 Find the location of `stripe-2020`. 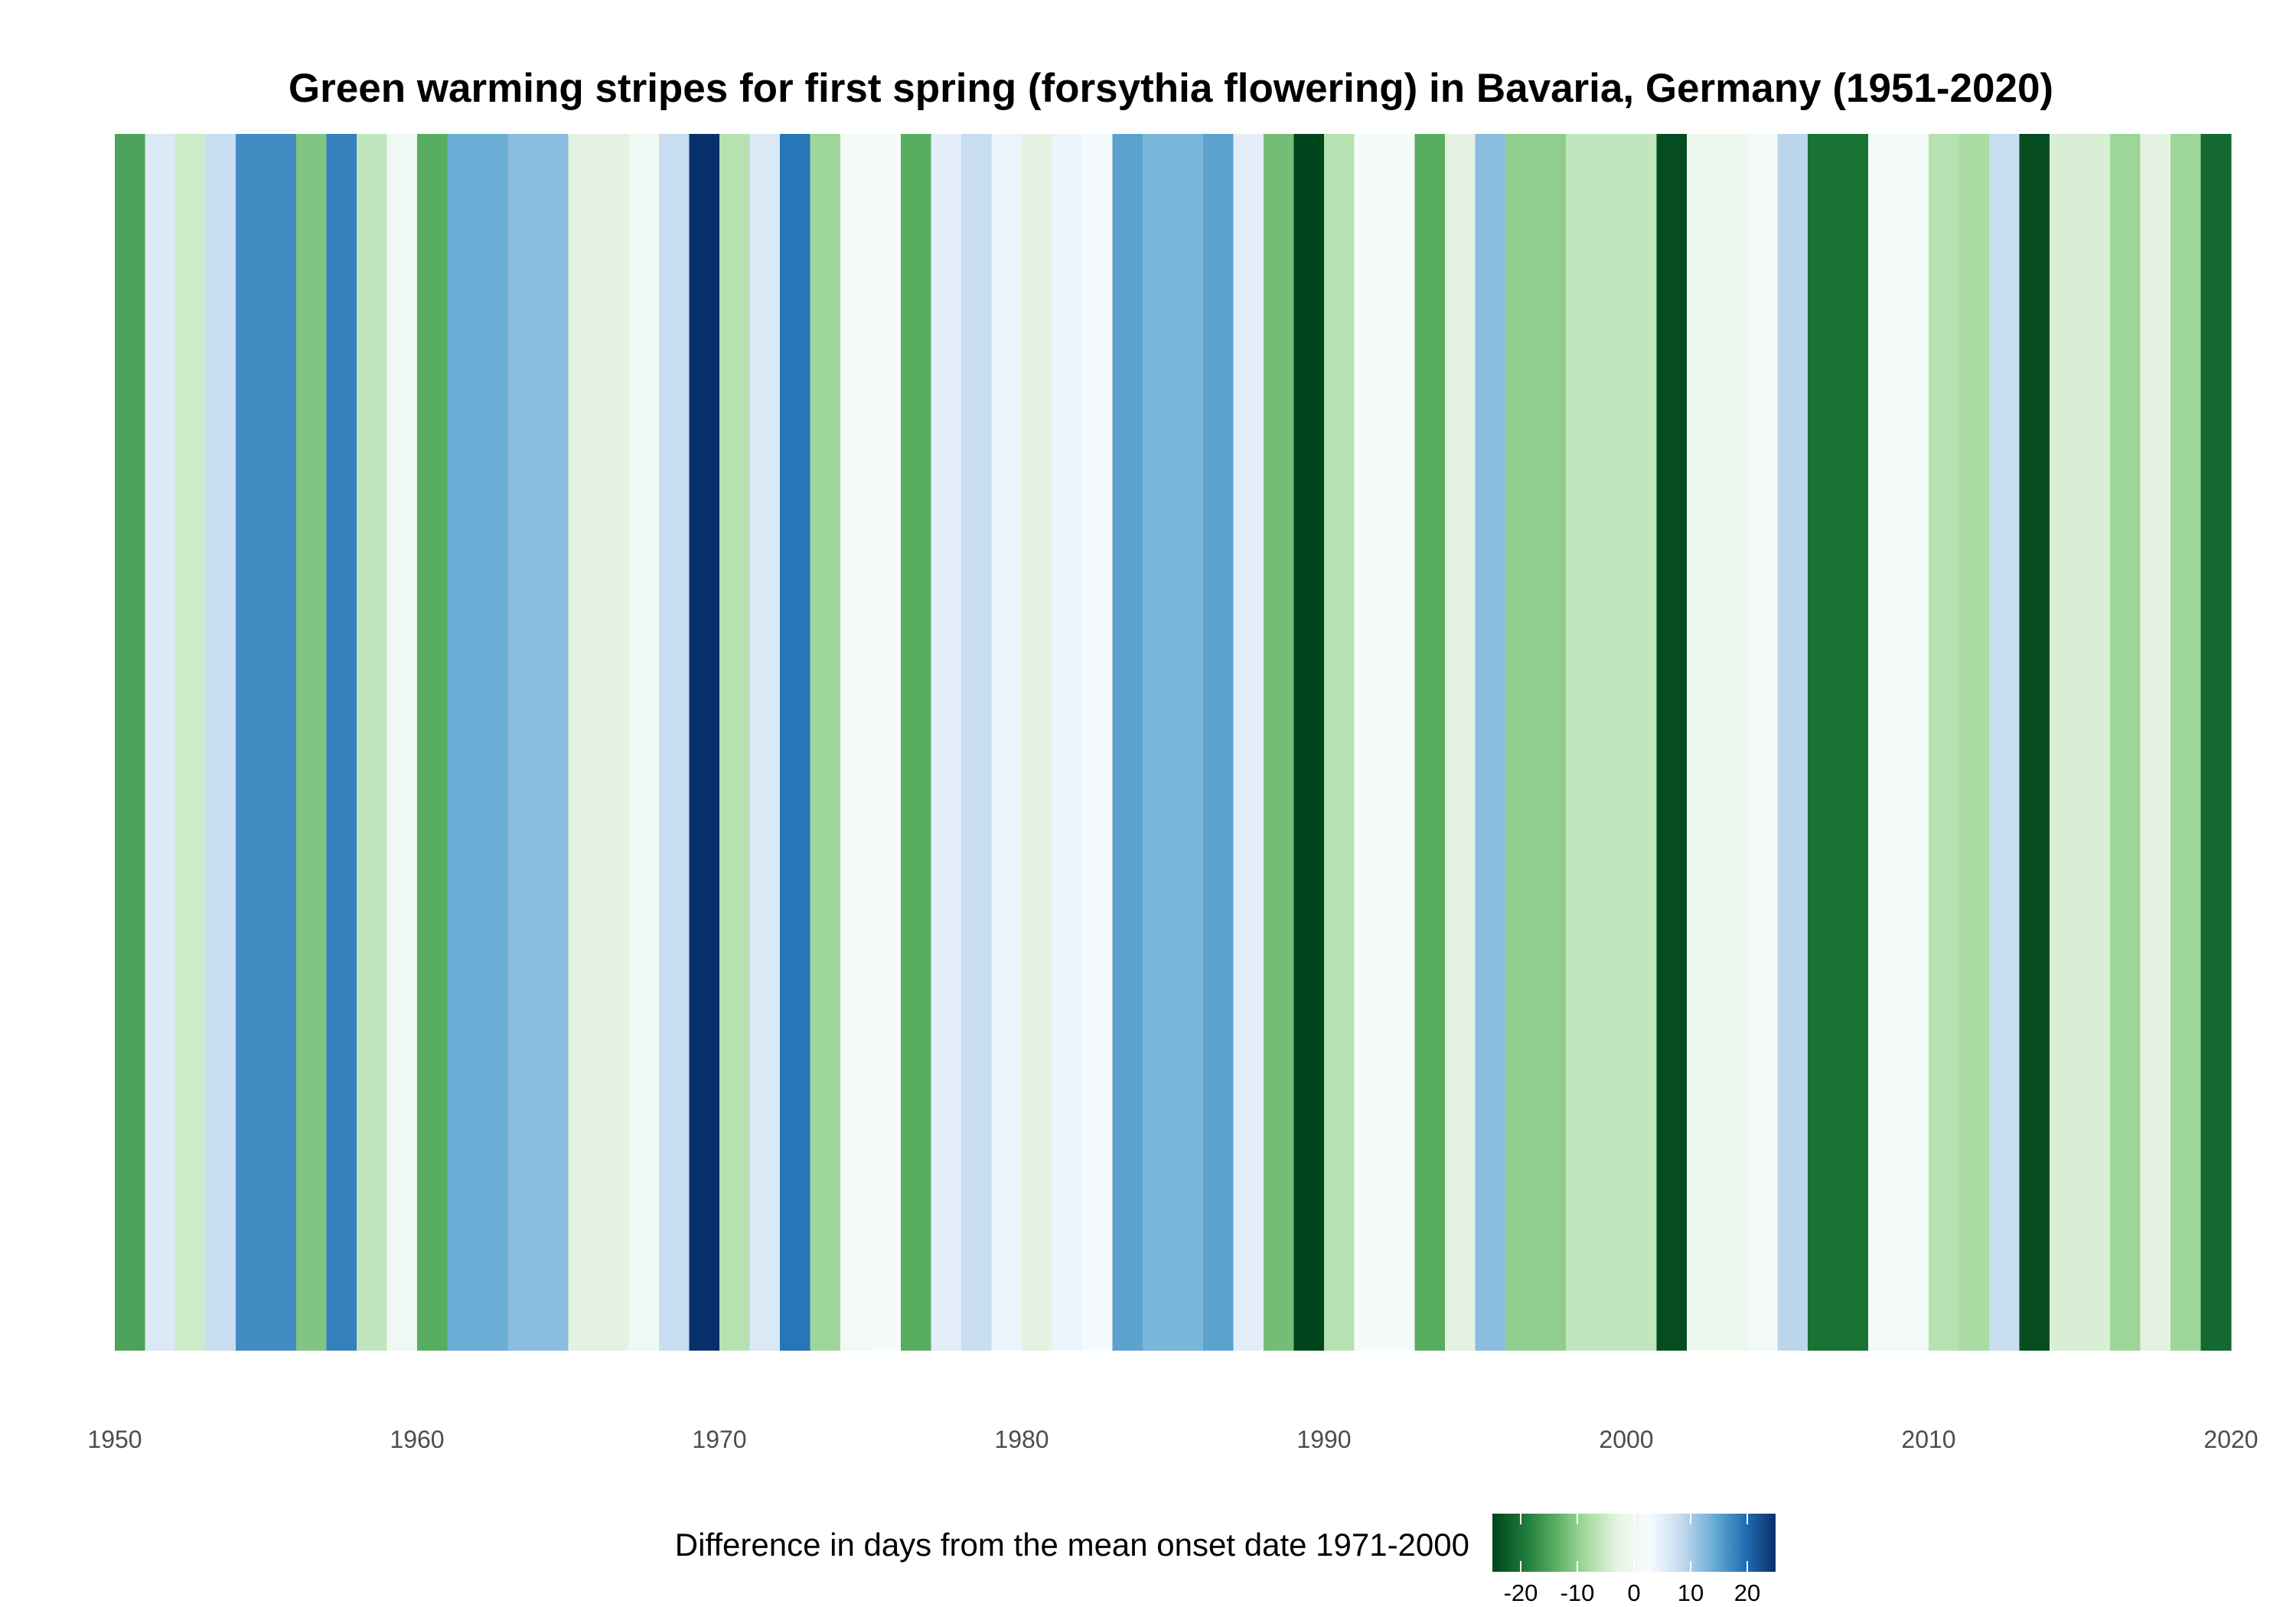

stripe-2020 is located at coordinates (2216, 742).